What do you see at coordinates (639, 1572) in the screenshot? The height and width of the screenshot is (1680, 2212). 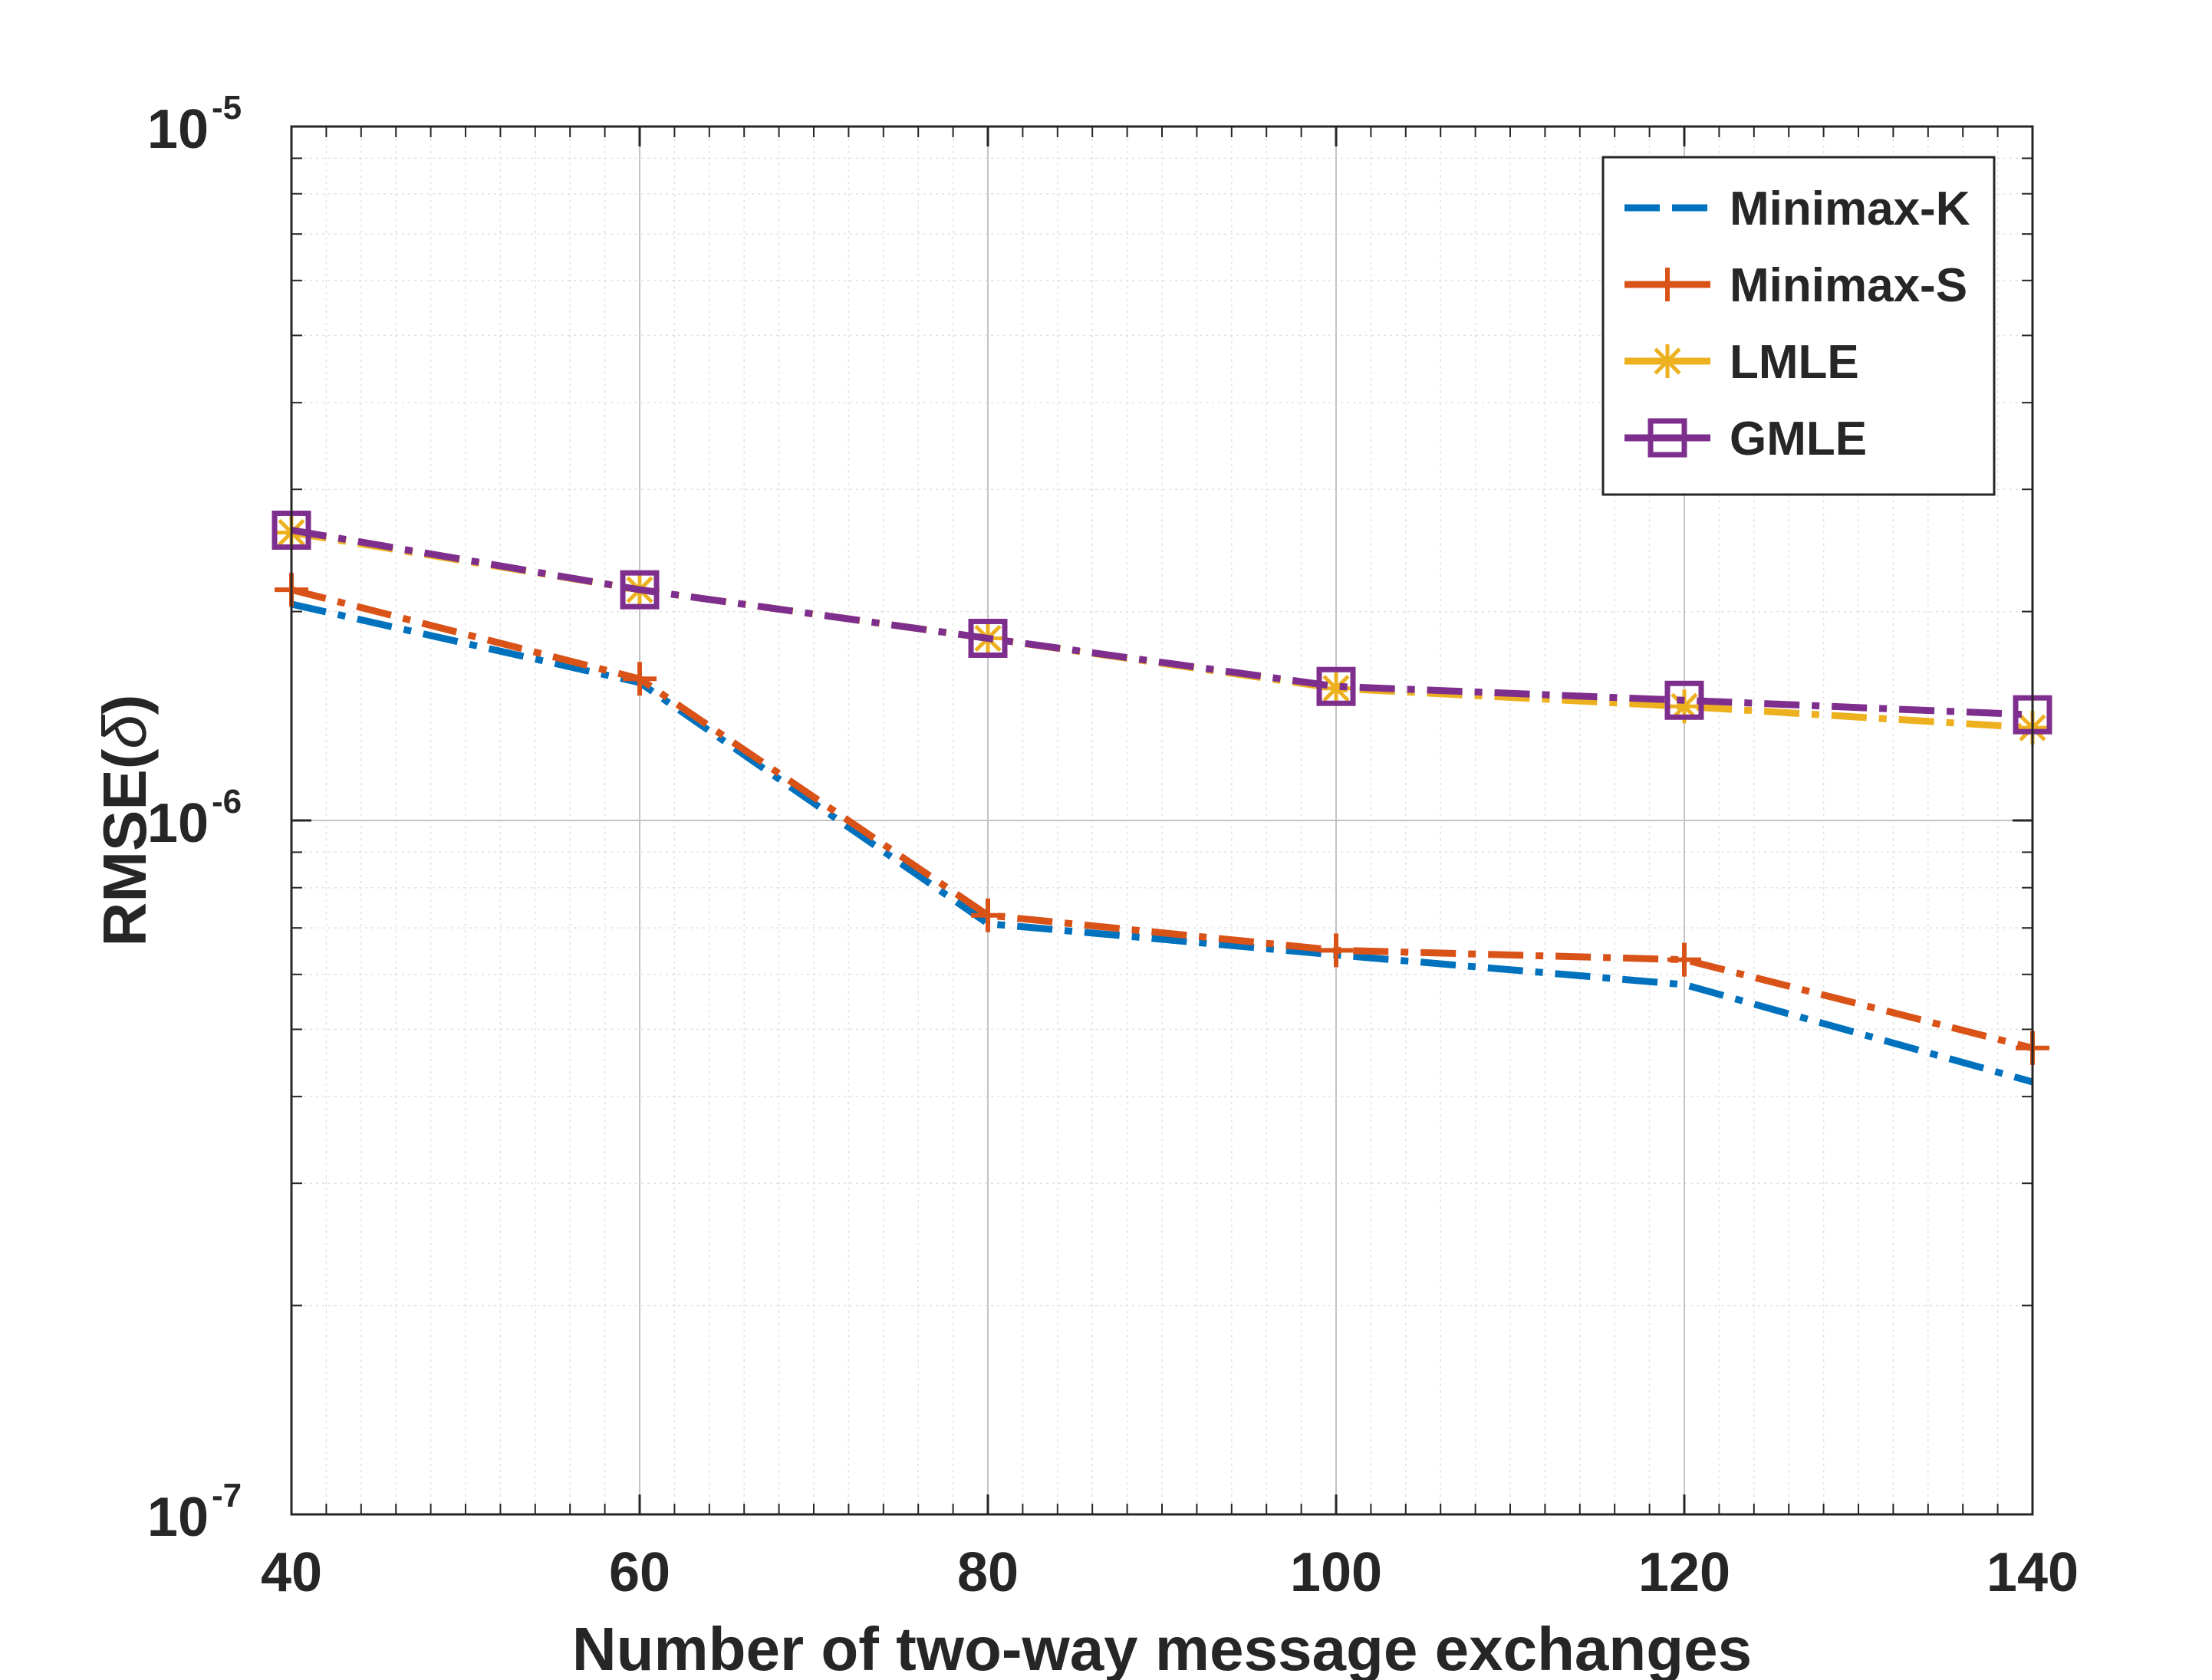 I see `x-tick-label: 60` at bounding box center [639, 1572].